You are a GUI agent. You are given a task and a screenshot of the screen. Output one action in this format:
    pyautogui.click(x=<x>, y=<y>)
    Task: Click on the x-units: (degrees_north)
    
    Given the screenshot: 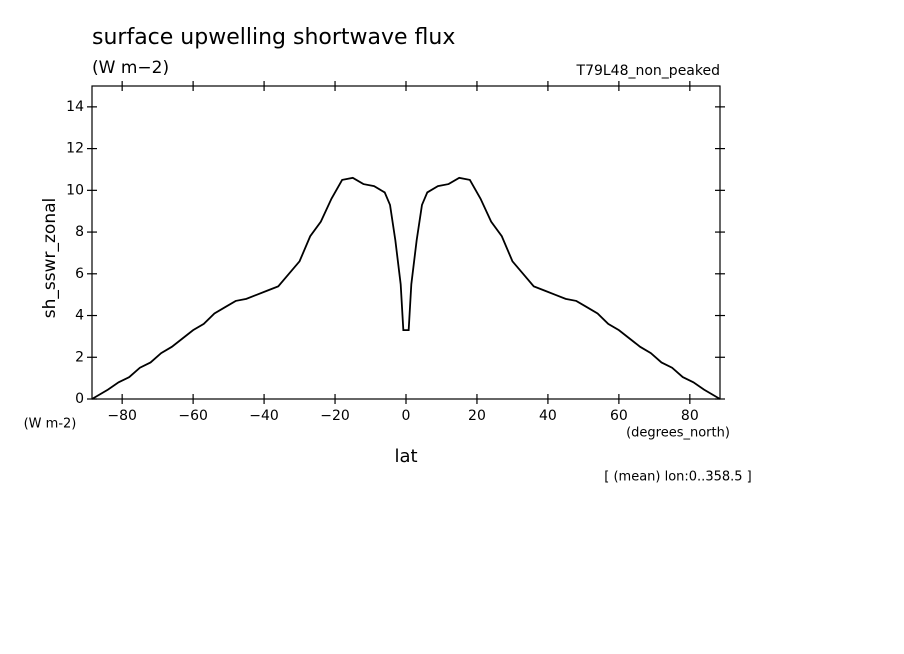 What is the action you would take?
    pyautogui.click(x=678, y=433)
    